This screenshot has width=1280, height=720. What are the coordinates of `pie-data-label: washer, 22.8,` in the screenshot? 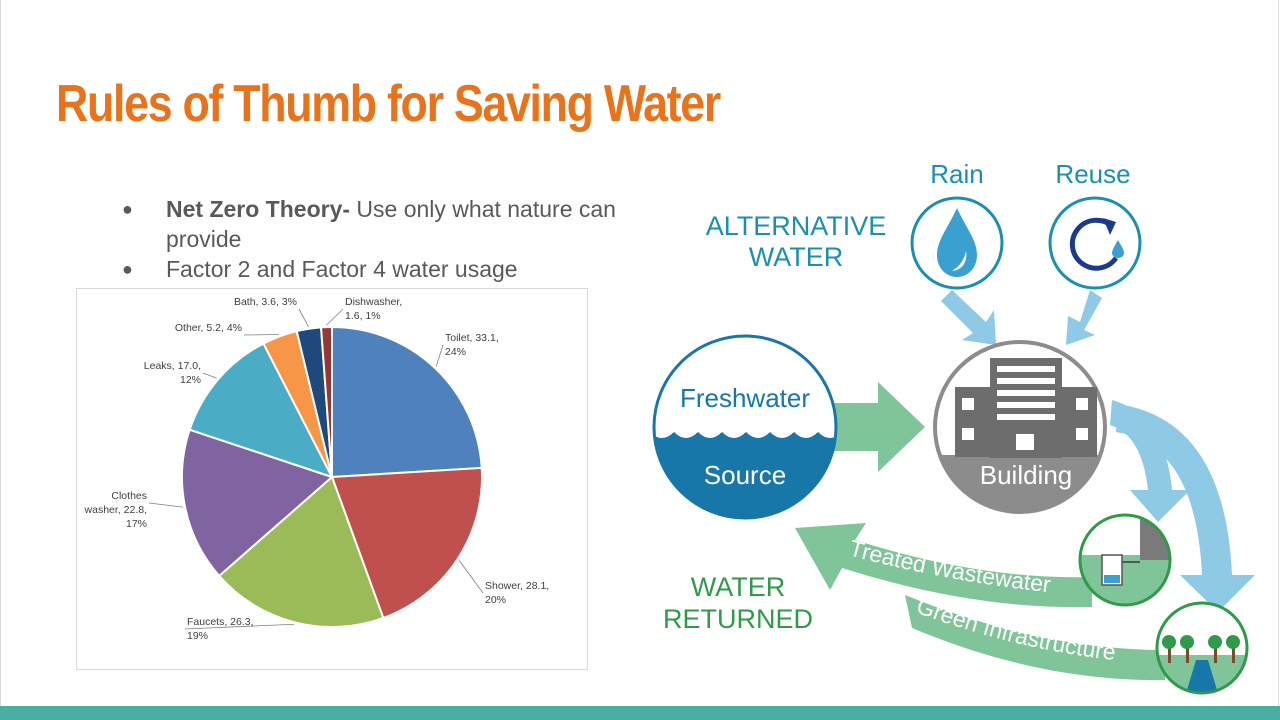 It's located at (115, 510).